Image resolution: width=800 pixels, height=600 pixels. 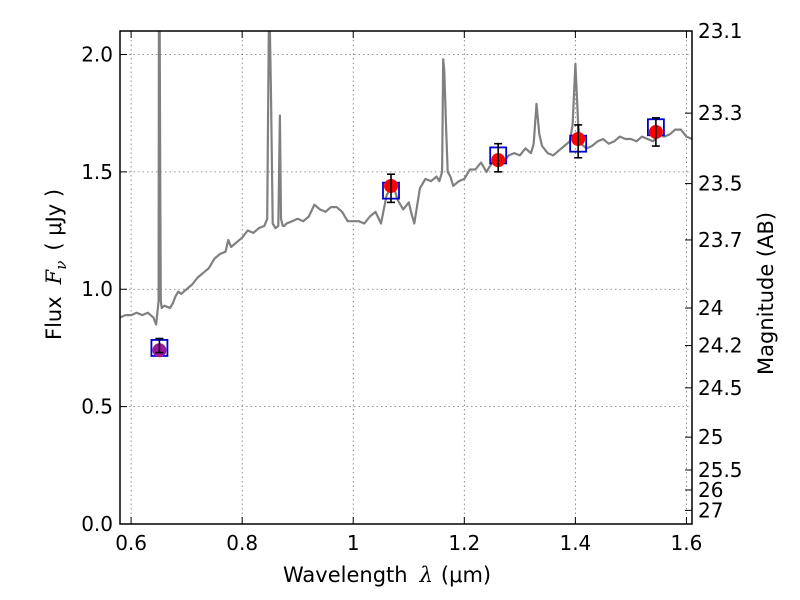 I want to click on y-axis-title: FluxFν( μJy ), so click(x=56, y=264).